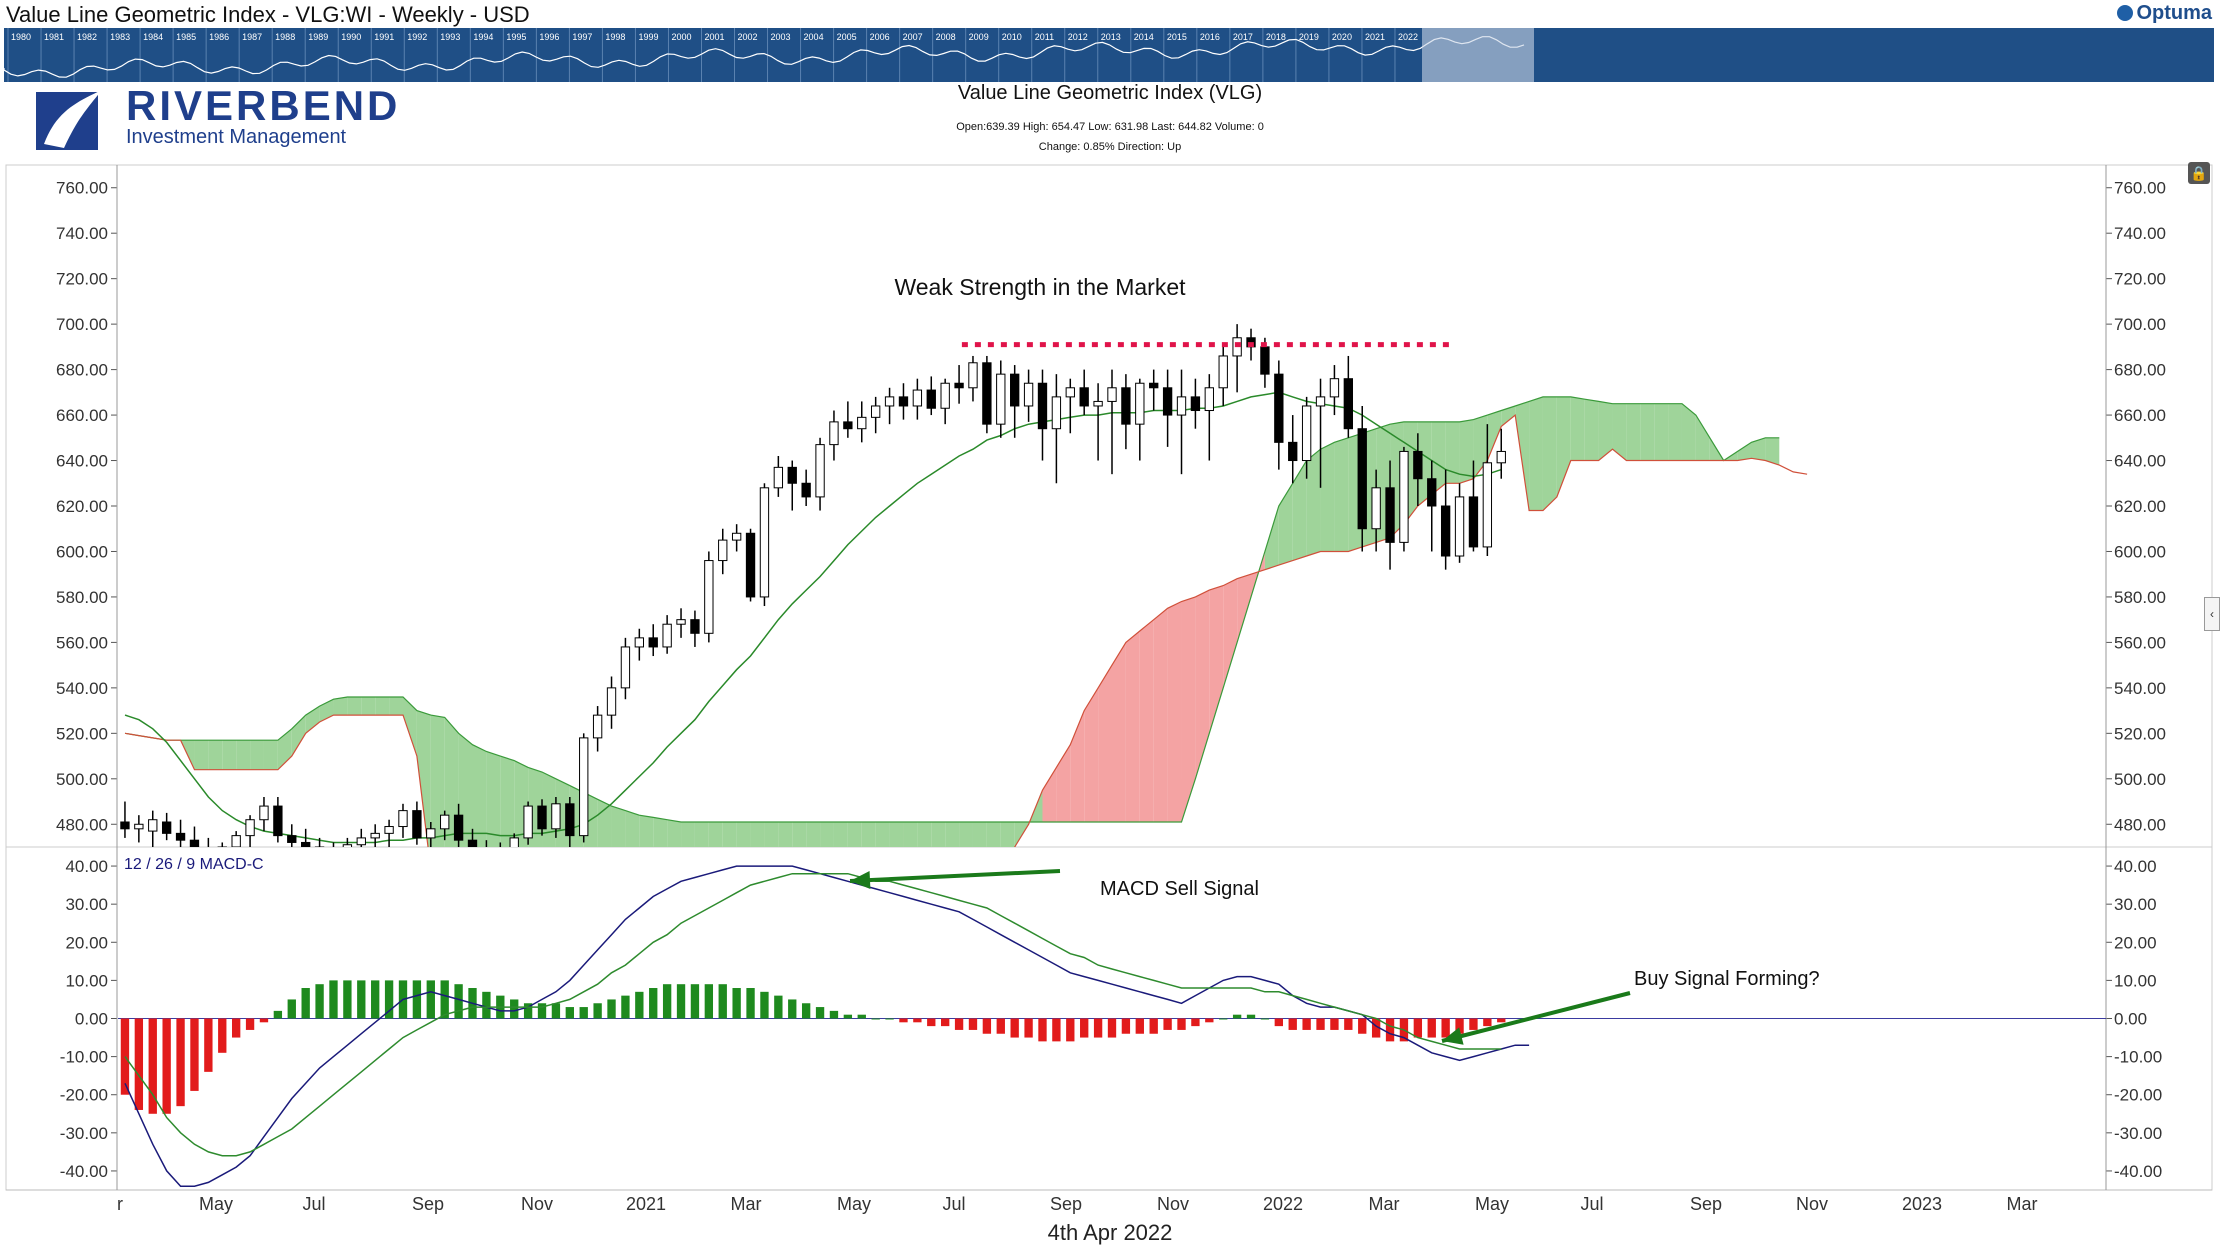  What do you see at coordinates (2138, 1133) in the screenshot?
I see `macd-tick-label-right: -30.00` at bounding box center [2138, 1133].